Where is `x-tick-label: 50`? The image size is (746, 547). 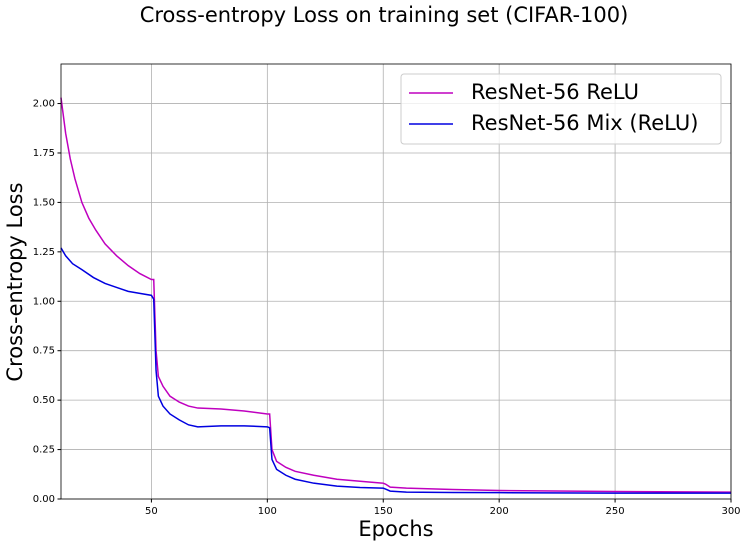 x-tick-label: 50 is located at coordinates (151, 511).